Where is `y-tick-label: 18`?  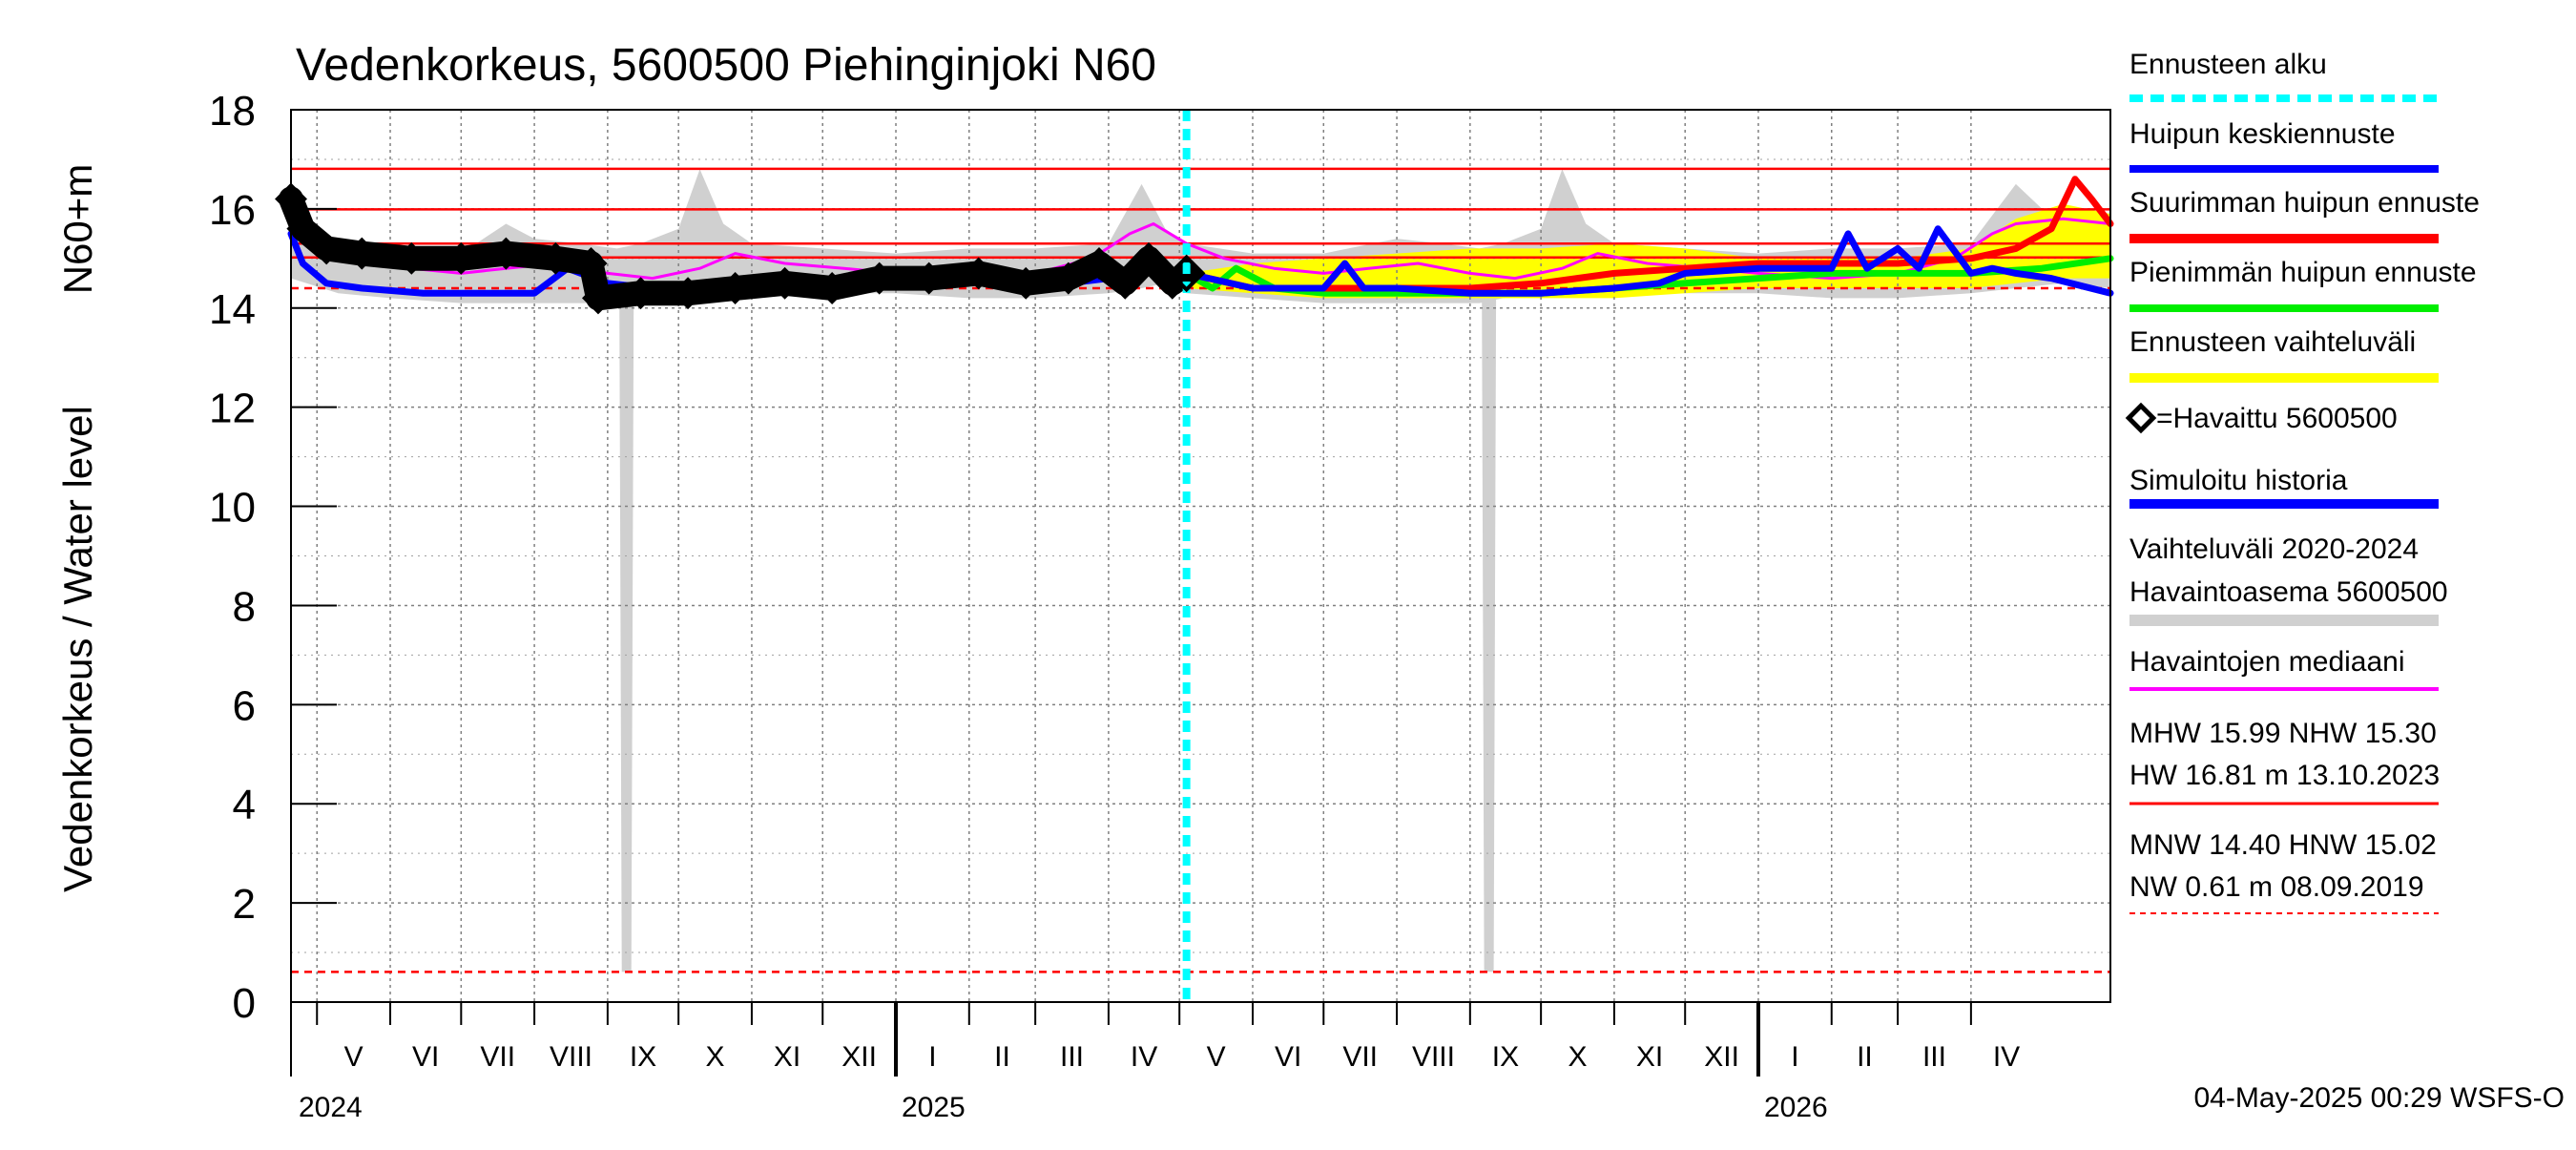
y-tick-label: 18 is located at coordinates (232, 111).